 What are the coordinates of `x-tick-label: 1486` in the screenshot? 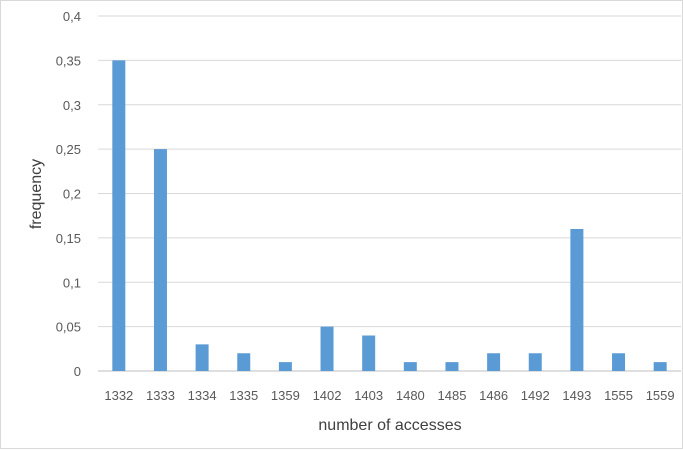 It's located at (493, 395).